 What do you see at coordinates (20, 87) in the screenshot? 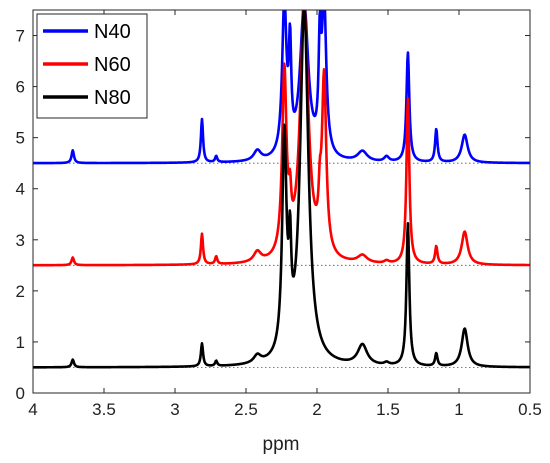
I see `y-tick-label: 6` at bounding box center [20, 87].